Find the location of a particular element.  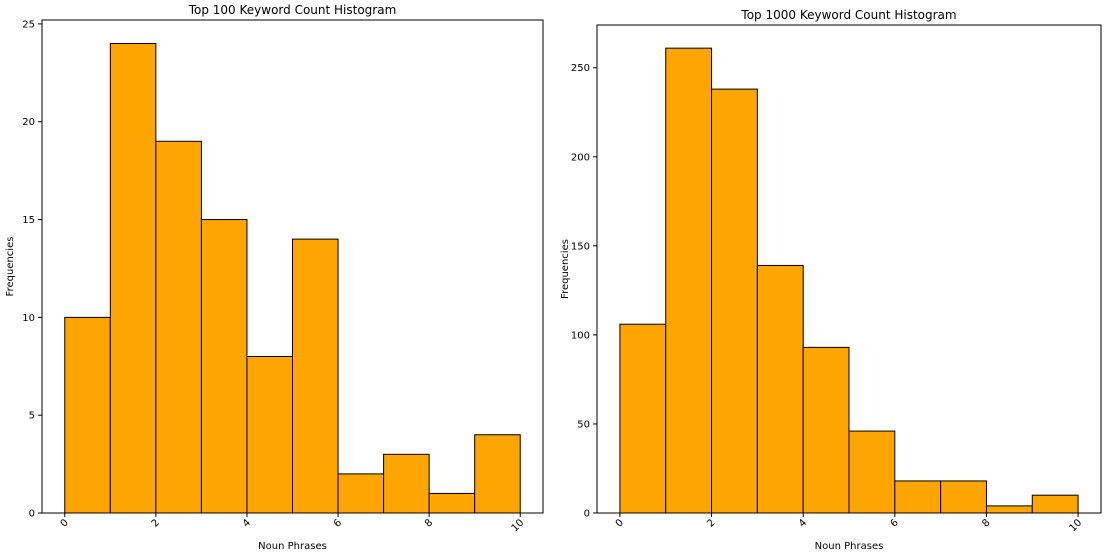

y-tick-label: 5 is located at coordinates (32, 416).